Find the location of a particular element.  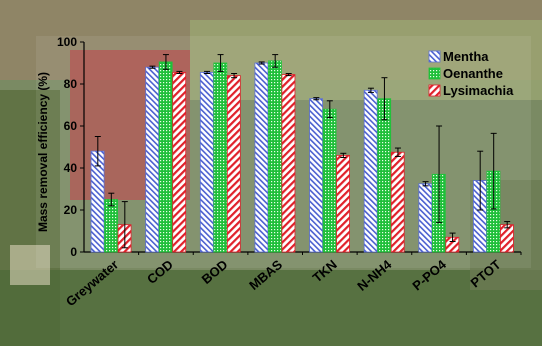

x-category-label: PTOT is located at coordinates (486, 274).